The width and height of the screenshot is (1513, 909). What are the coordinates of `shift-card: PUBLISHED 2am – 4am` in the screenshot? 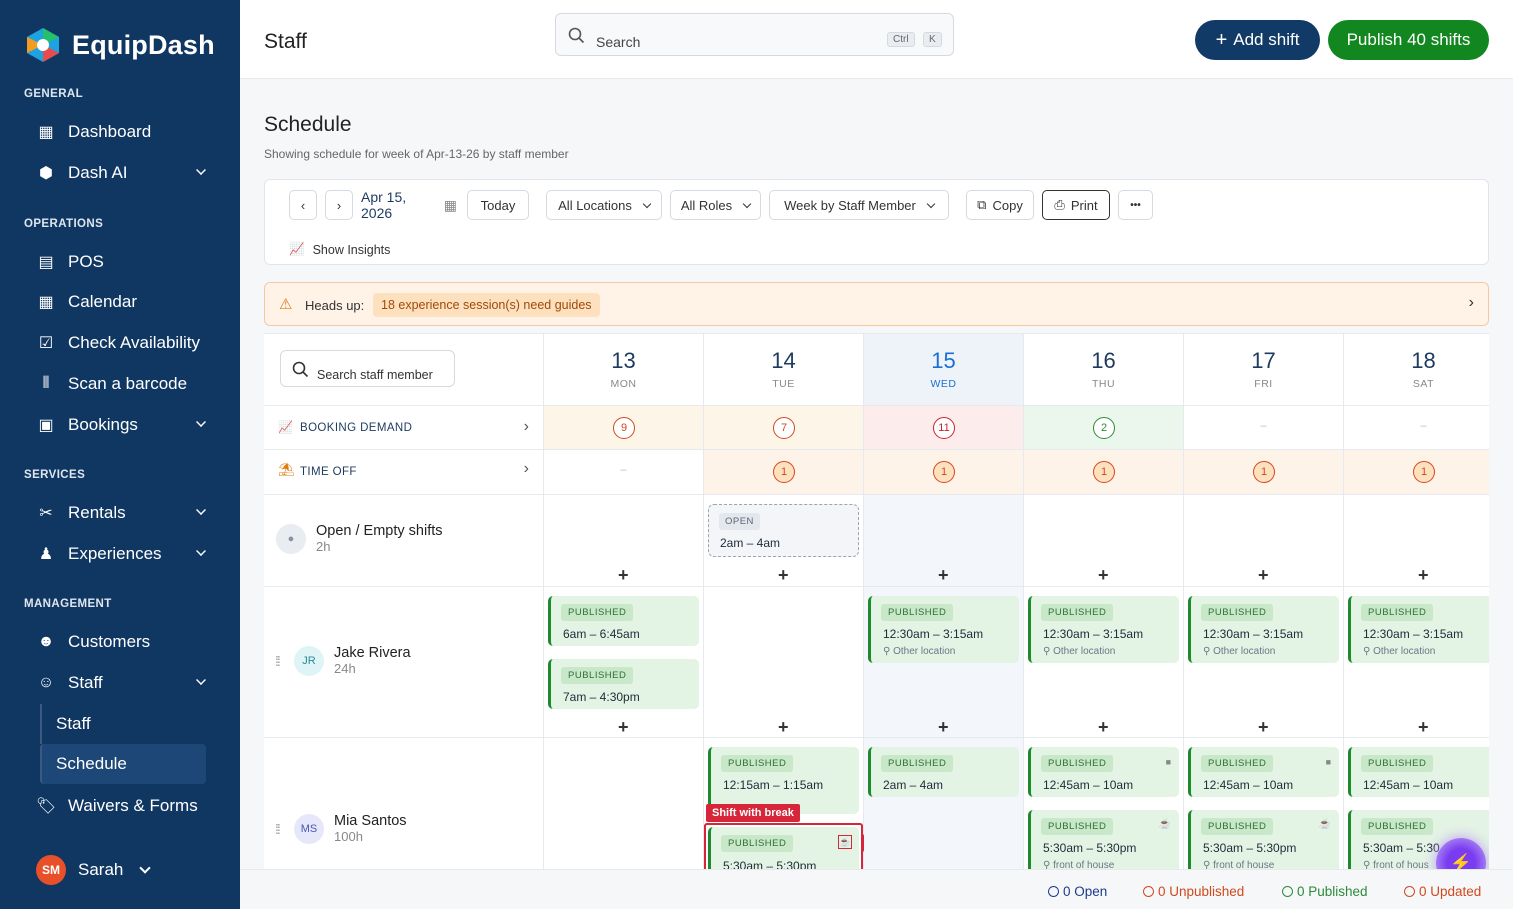 It's located at (943, 772).